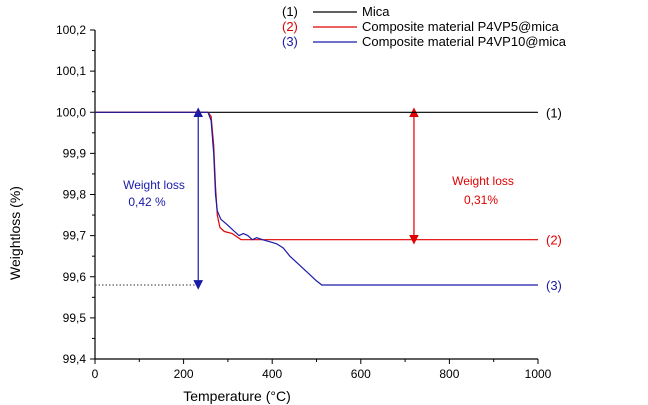  What do you see at coordinates (15, 233) in the screenshot?
I see `y-axis-title: Weightloss (%)` at bounding box center [15, 233].